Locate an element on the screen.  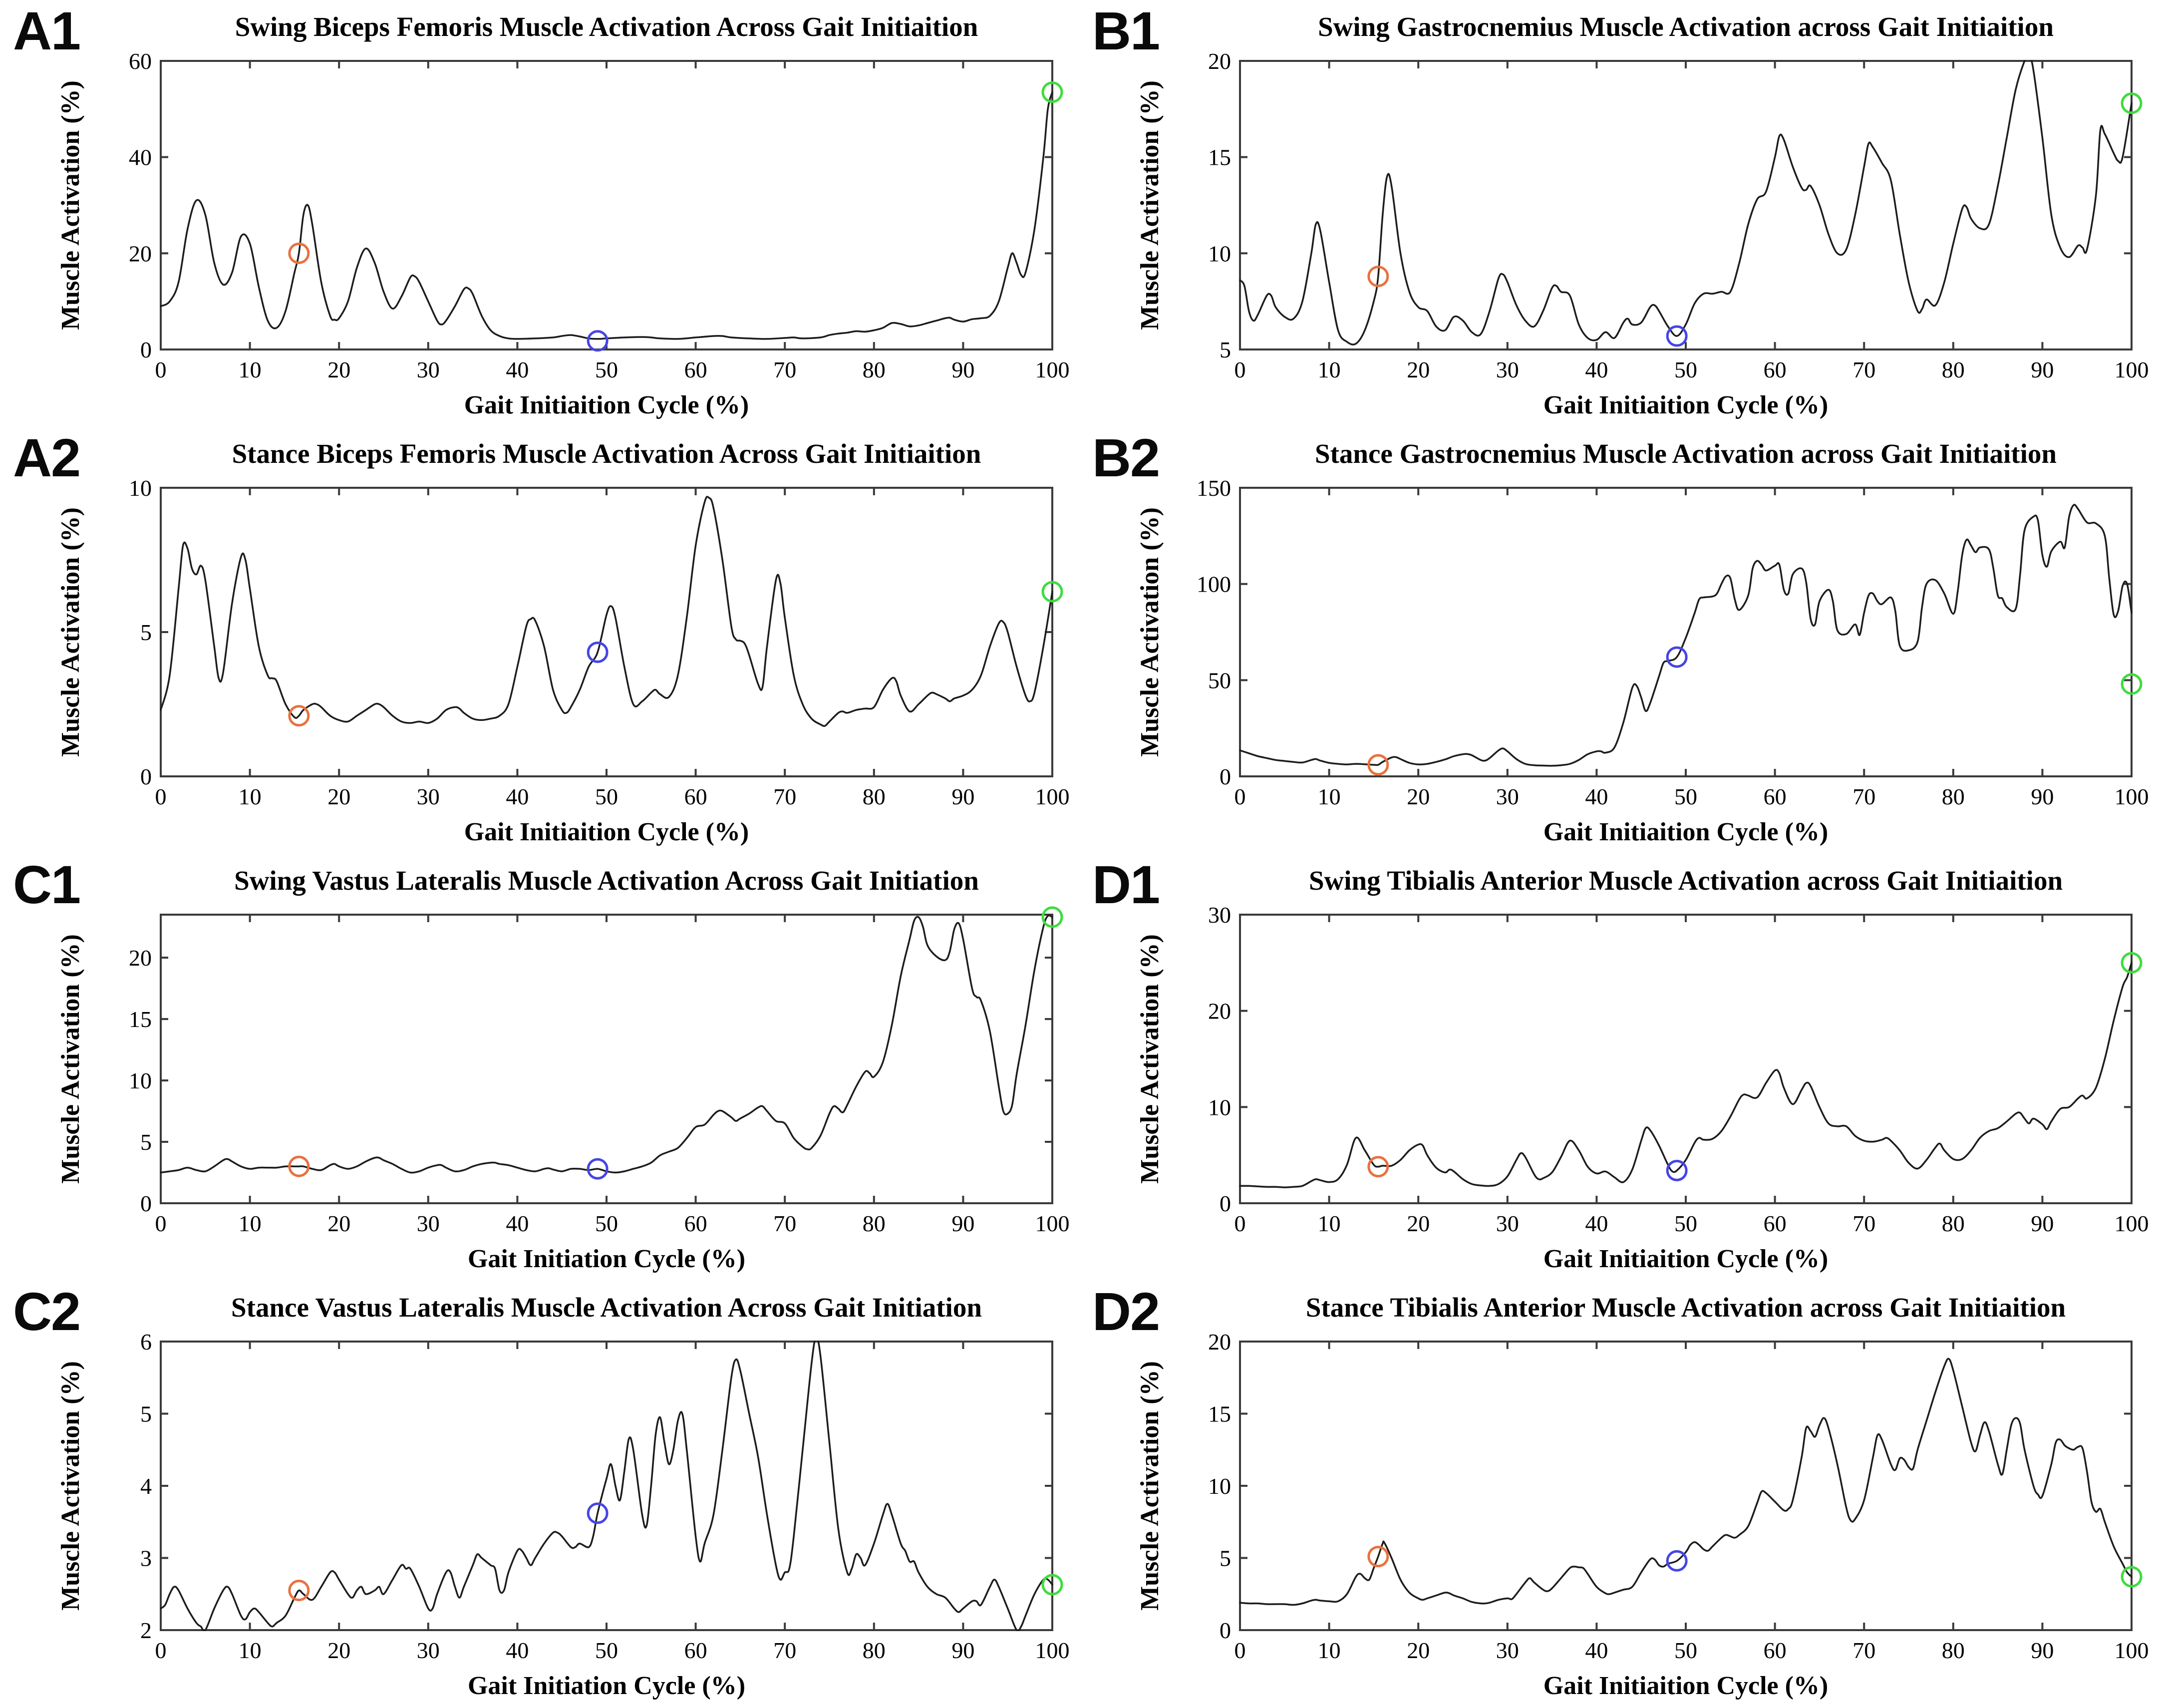
y-tick-label: 60 is located at coordinates (140, 61).